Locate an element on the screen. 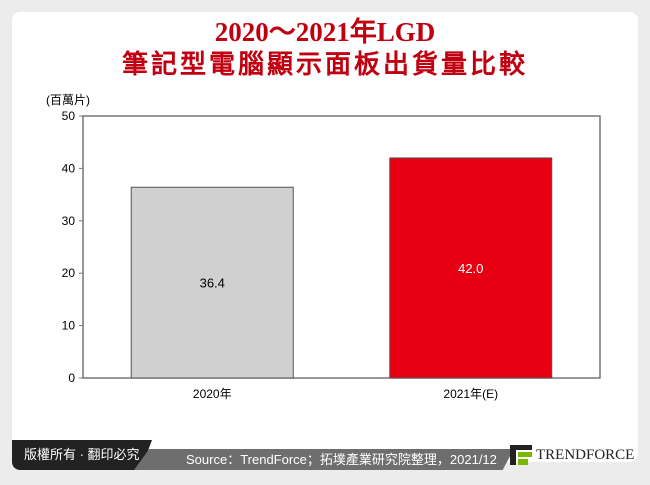 This screenshot has width=650, height=485. y-tick-label: 40 is located at coordinates (69, 168).